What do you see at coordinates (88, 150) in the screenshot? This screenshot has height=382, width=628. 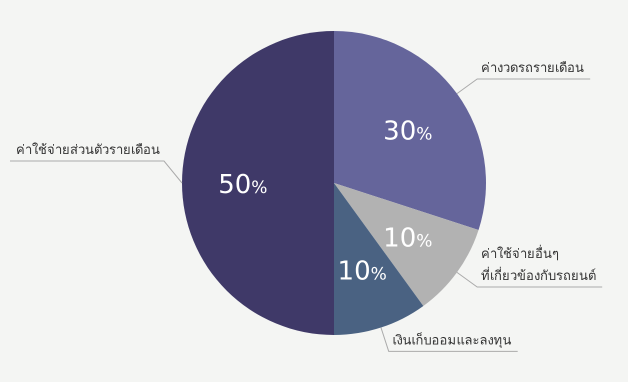 I see `slice-label: ค่าใช้จ่ายส่วนตัวรายเดือน` at bounding box center [88, 150].